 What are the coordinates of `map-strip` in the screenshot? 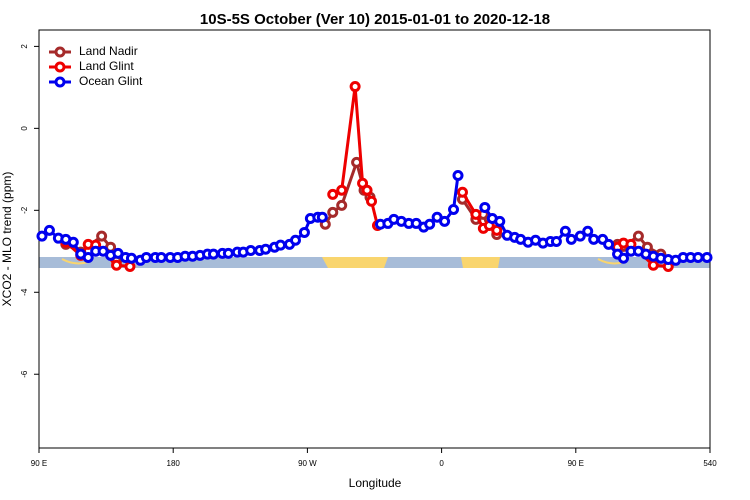 It's located at (374, 262).